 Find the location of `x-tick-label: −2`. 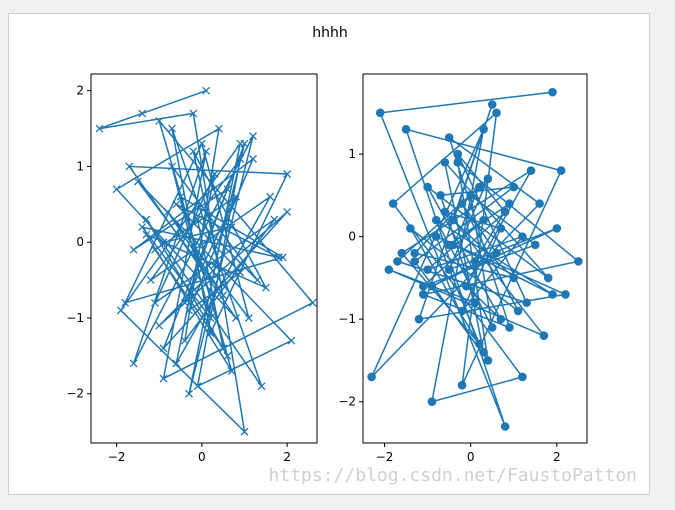

x-tick-label: −2 is located at coordinates (117, 457).